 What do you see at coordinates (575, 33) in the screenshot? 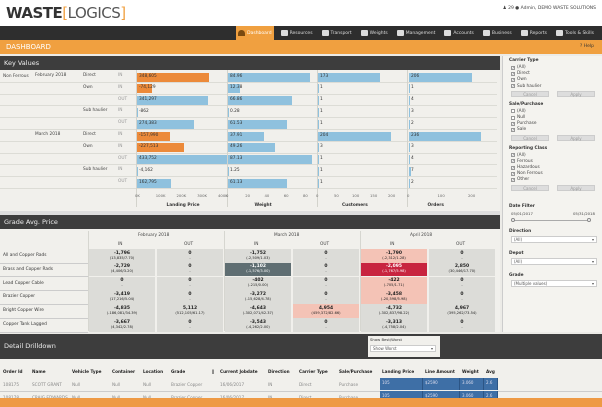
I see `nav-tools-skills: Tools & Skills` at bounding box center [575, 33].